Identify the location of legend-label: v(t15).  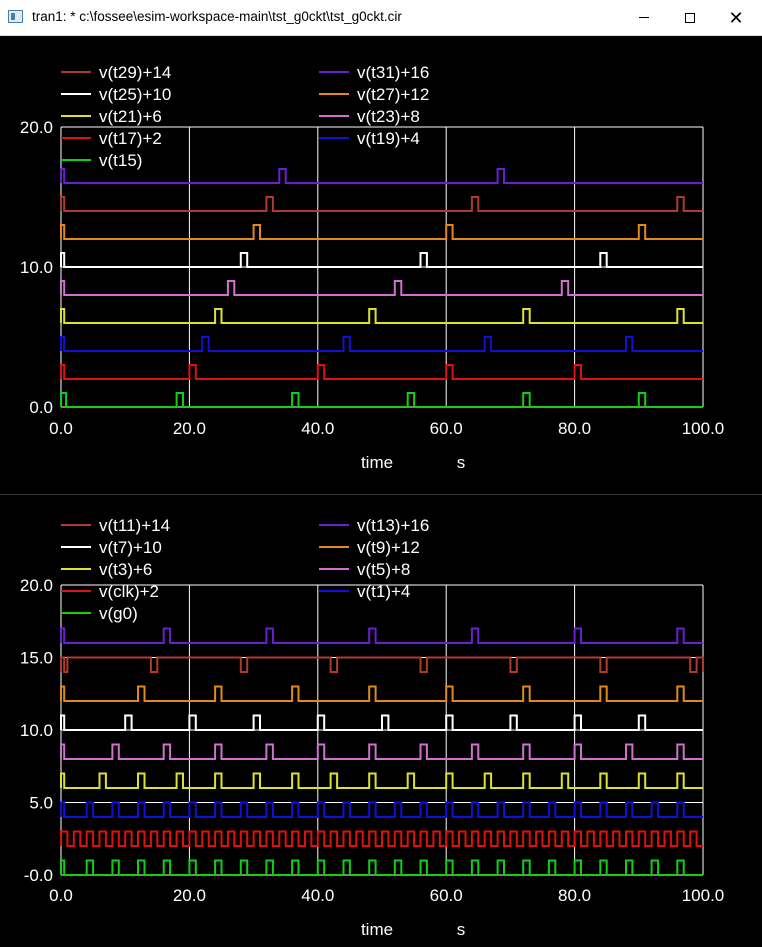
(120, 160).